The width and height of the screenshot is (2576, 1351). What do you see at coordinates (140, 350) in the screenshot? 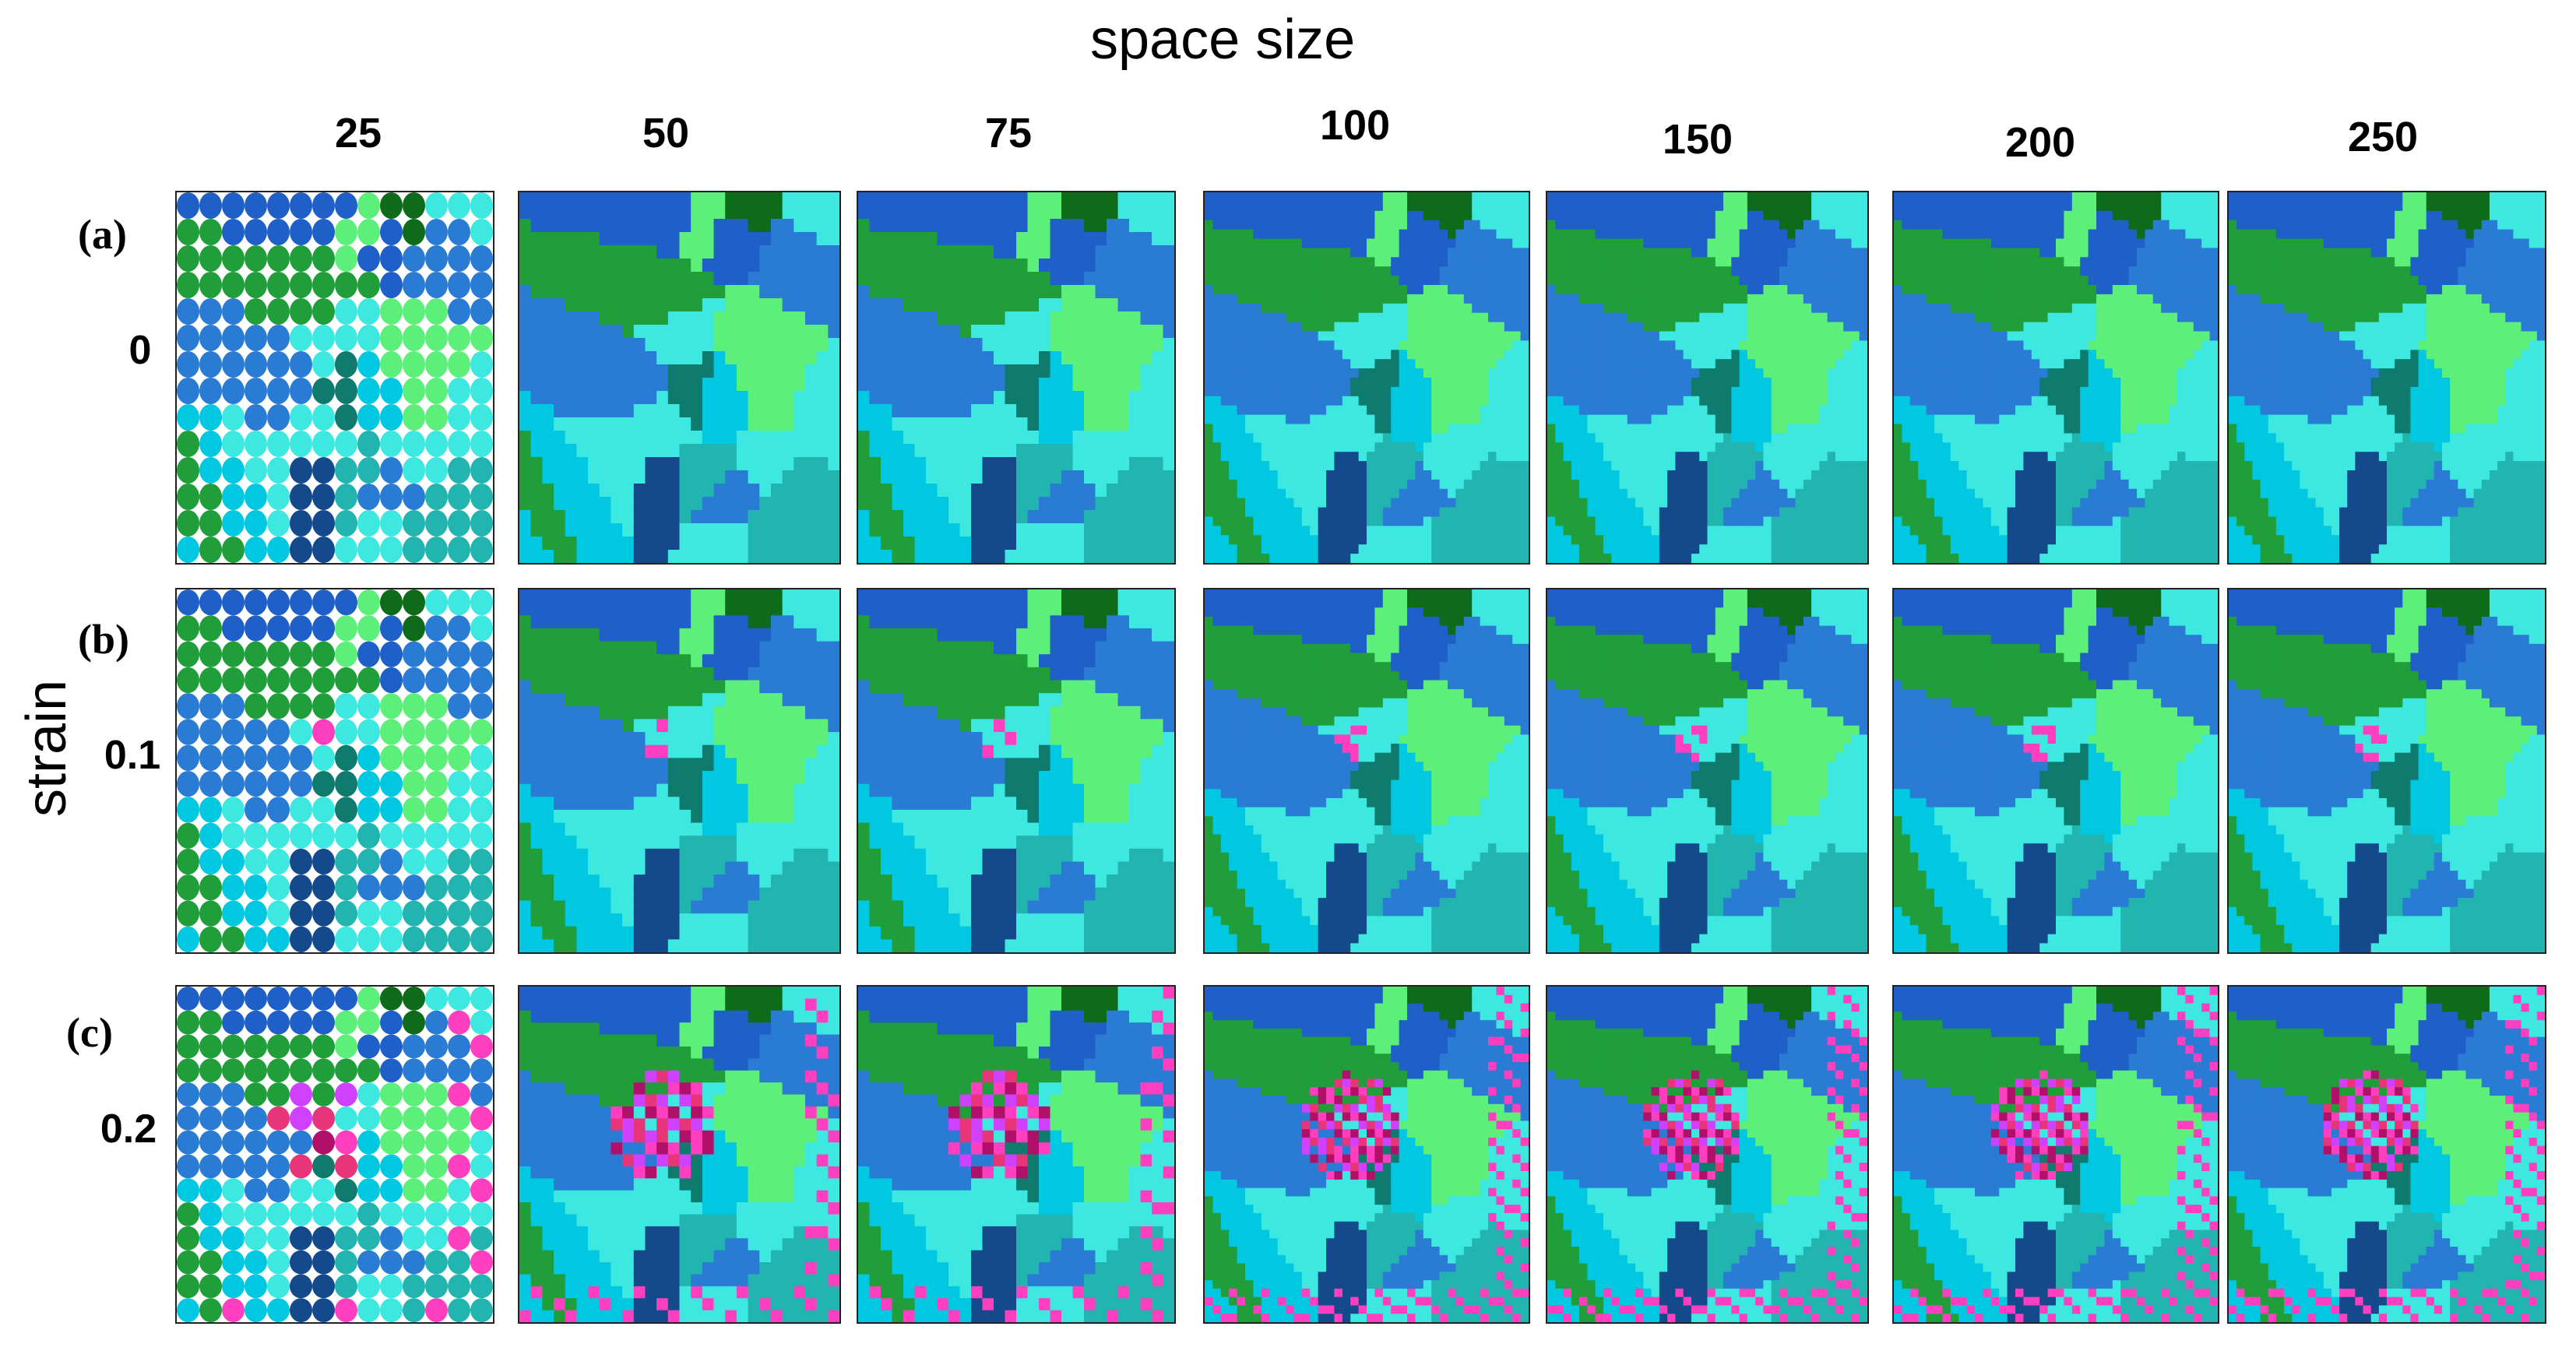
I see `row-strain-0: 0` at bounding box center [140, 350].